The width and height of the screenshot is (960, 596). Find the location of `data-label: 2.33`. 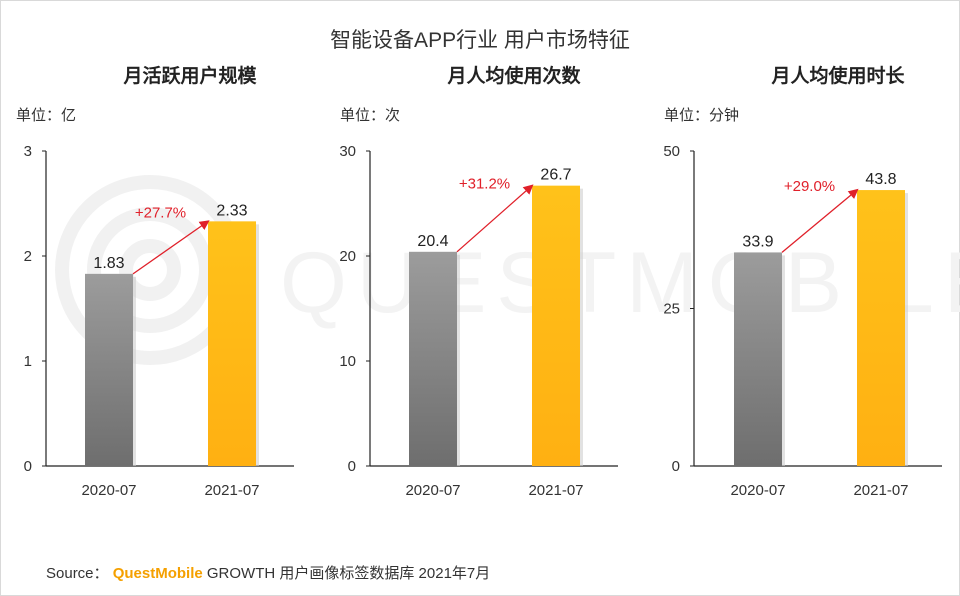

data-label: 2.33 is located at coordinates (231, 210).